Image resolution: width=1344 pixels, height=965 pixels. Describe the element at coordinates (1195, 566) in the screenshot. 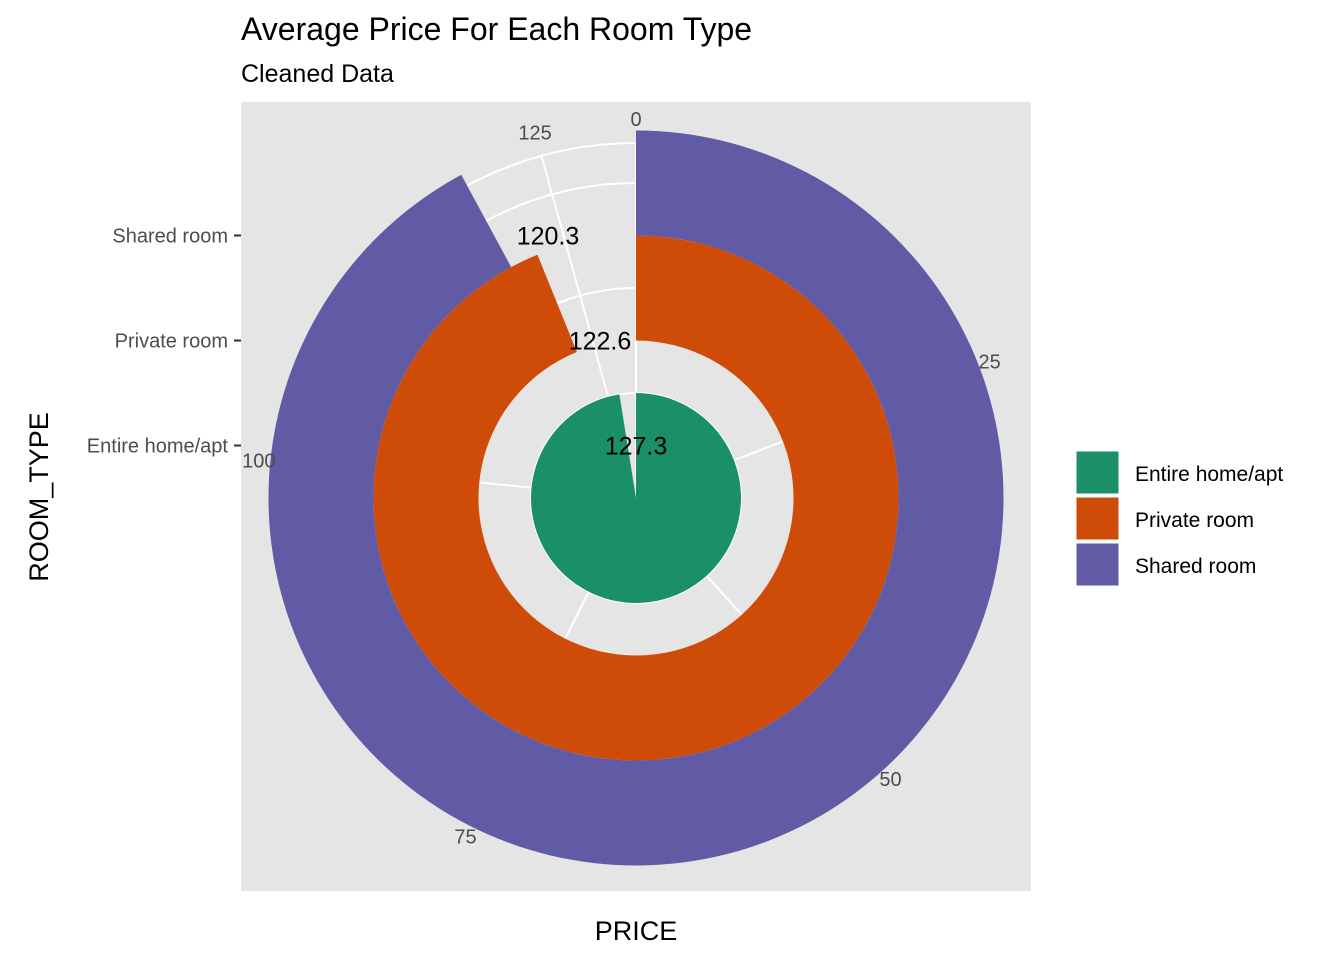

I see `legend-label: Shared room` at that location.